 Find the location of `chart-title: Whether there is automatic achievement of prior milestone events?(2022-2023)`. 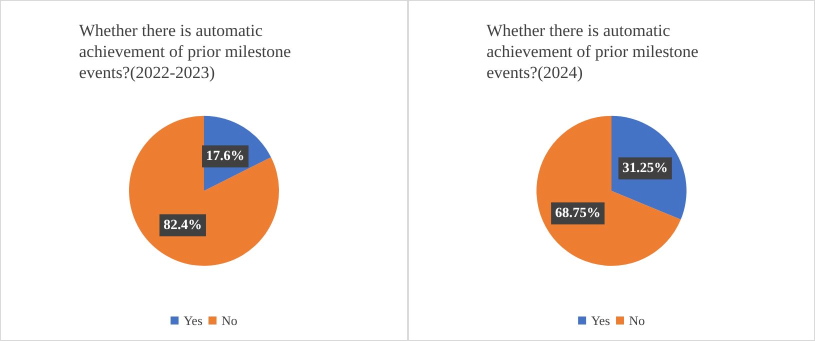

chart-title: Whether there is automatic achievement of prior milestone events?(2022-2023) is located at coordinates (187, 51).